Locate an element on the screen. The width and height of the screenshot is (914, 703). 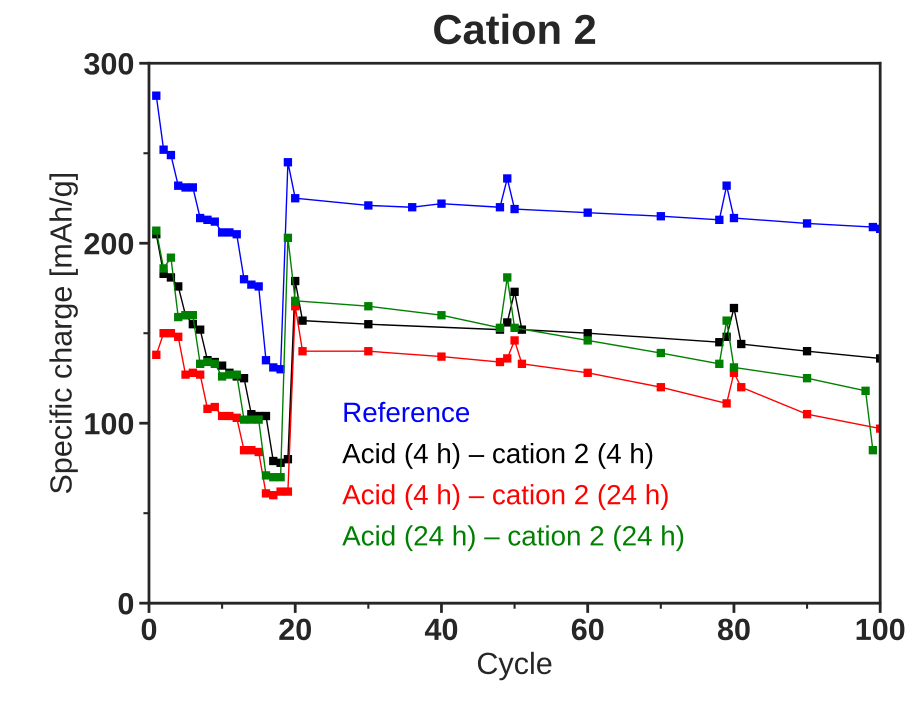
x-axis-title: Cycle is located at coordinates (515, 666).